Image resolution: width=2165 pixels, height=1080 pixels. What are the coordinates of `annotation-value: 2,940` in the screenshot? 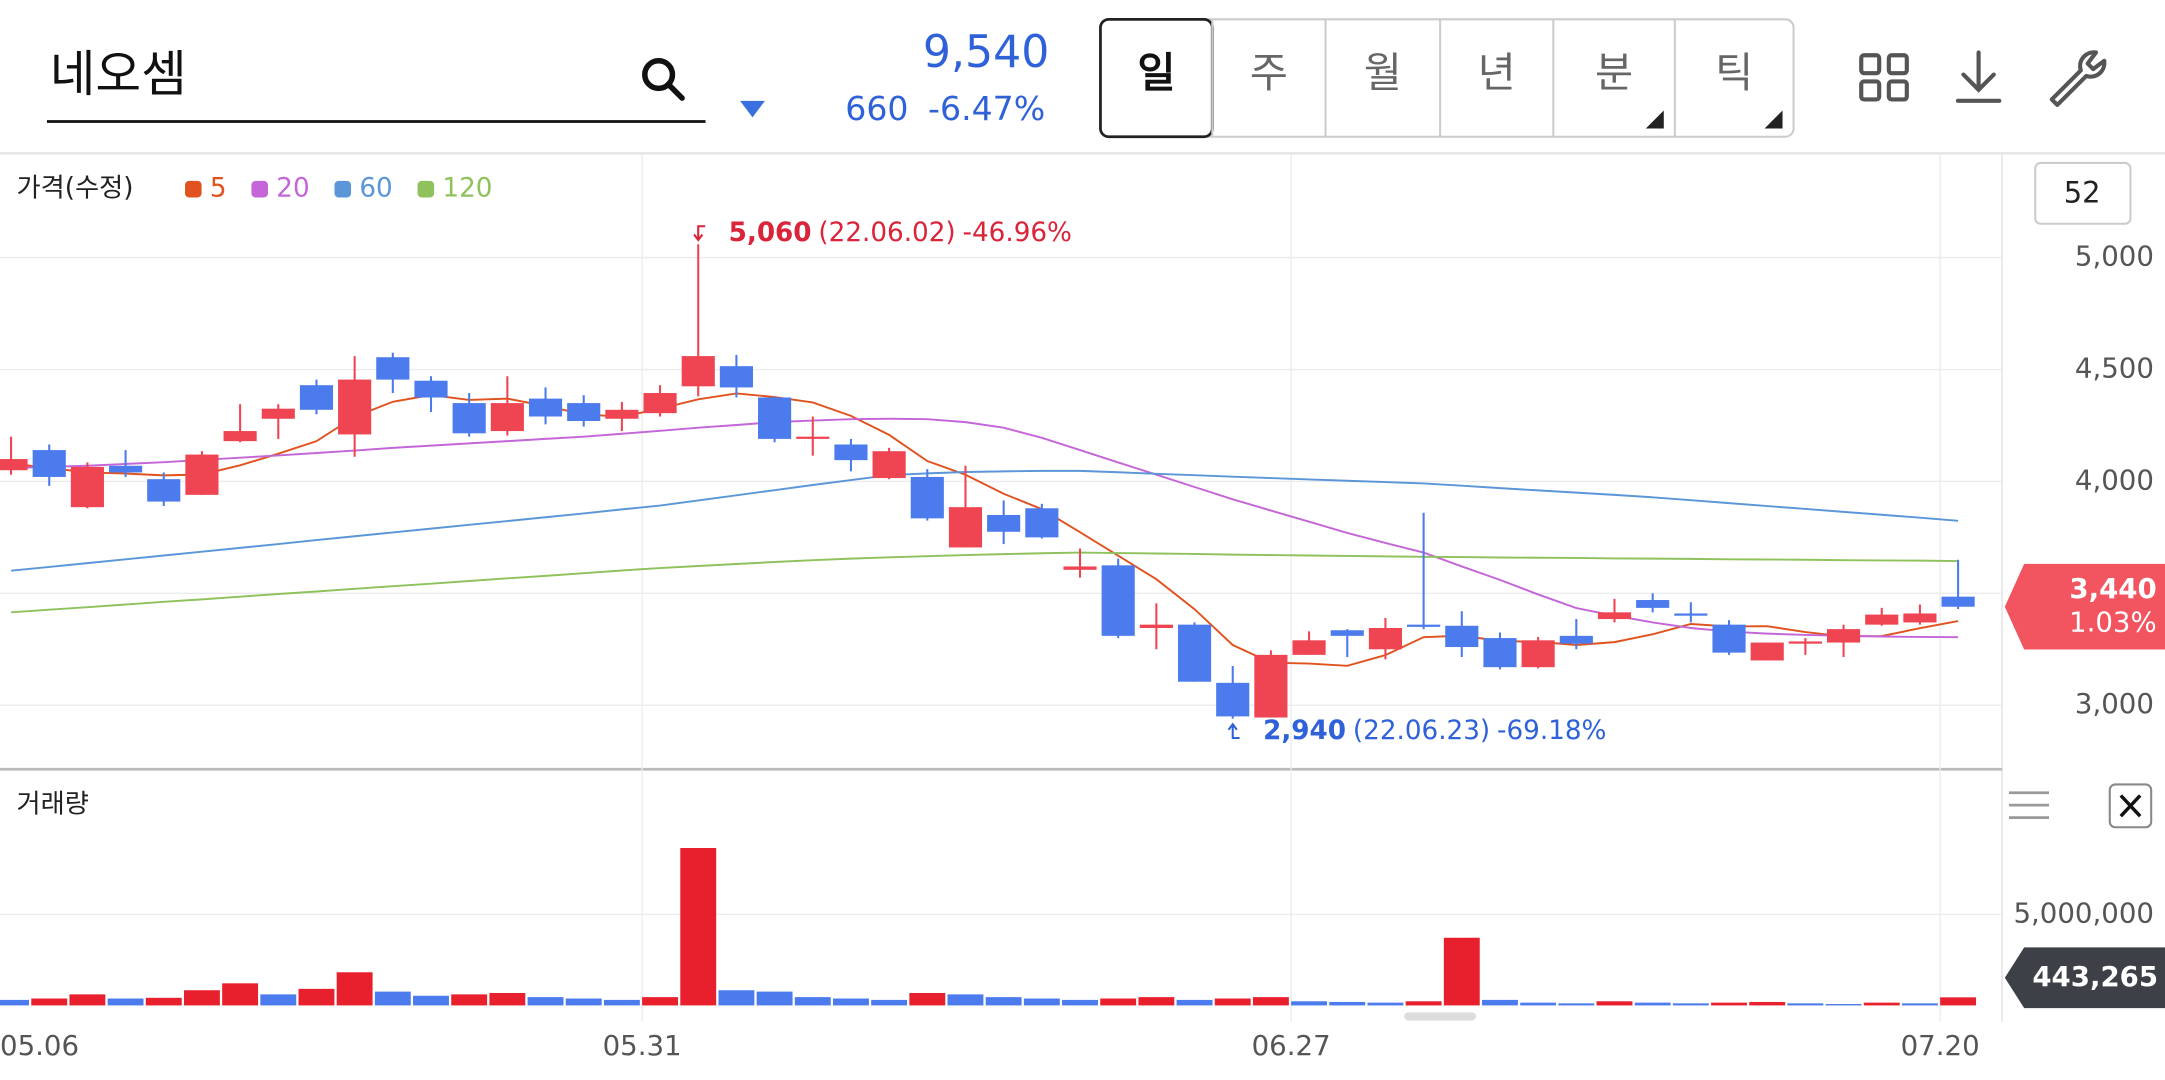 It's located at (1304, 731).